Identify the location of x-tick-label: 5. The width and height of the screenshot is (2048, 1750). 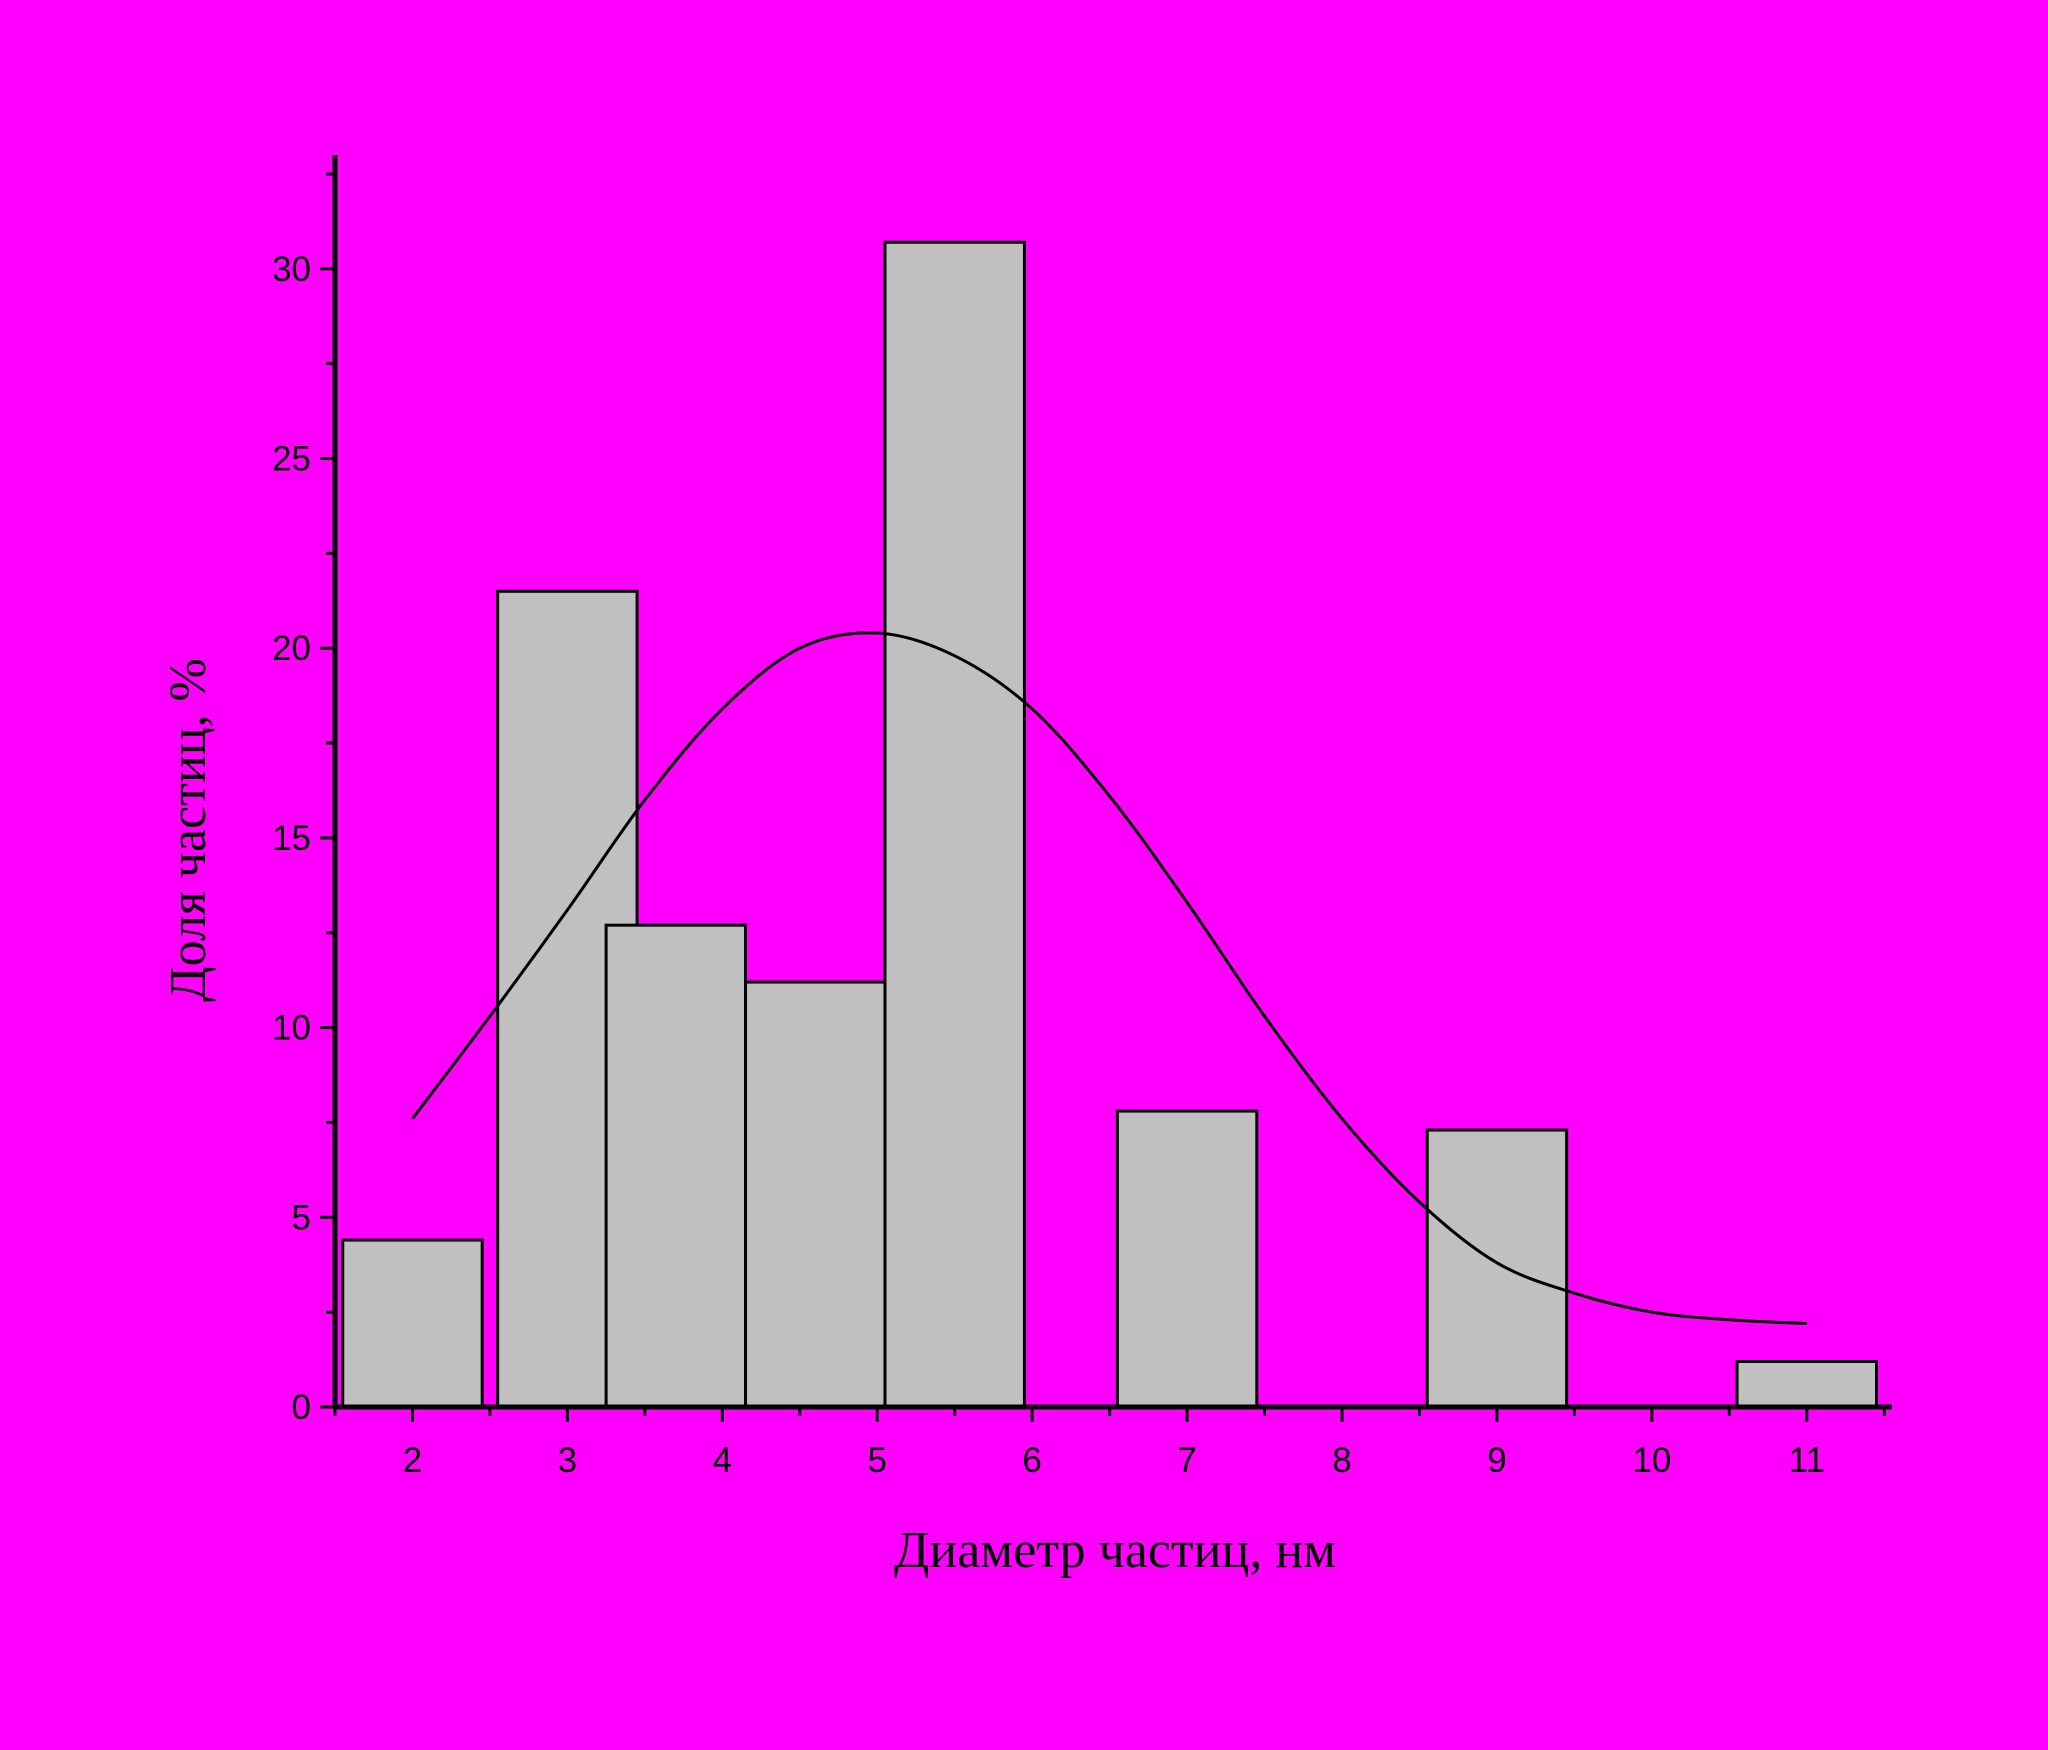
(877, 1460).